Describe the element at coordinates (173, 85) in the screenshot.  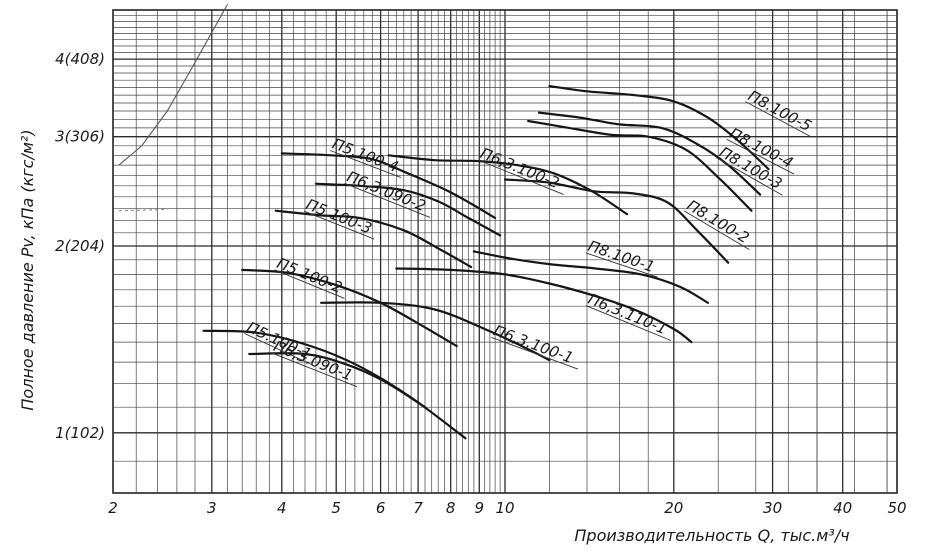
I see `pencil-sketch-curve` at that location.